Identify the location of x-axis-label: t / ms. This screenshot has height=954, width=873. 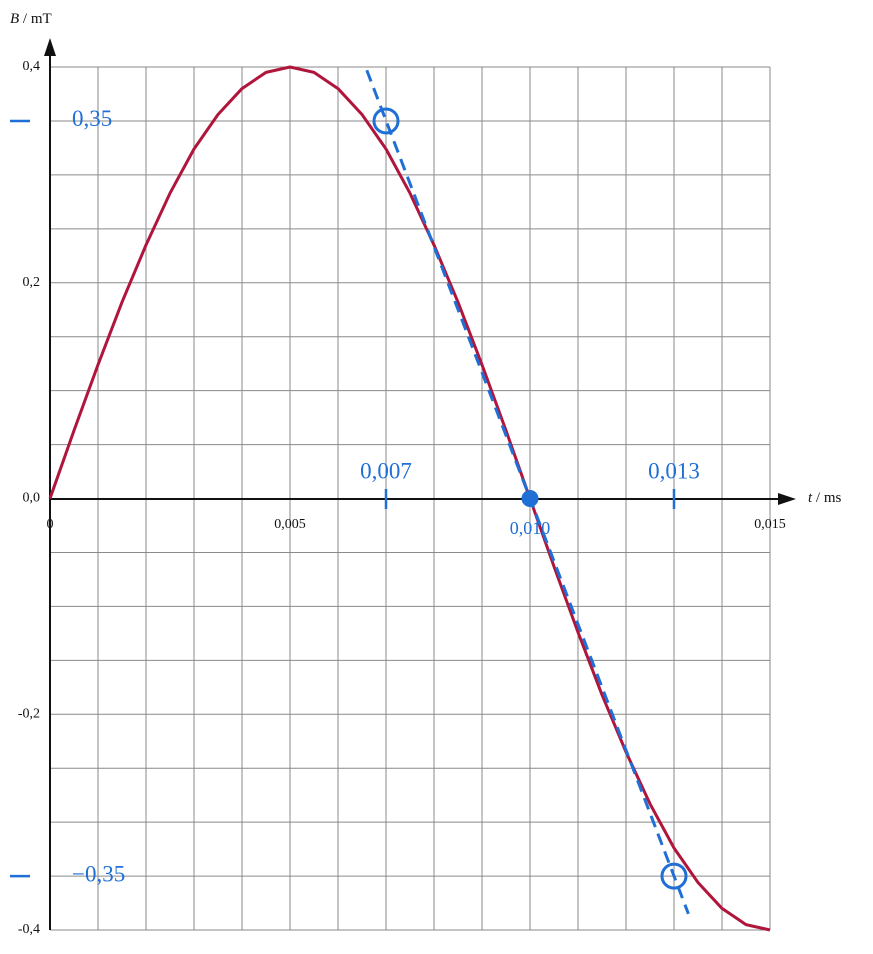
(825, 498).